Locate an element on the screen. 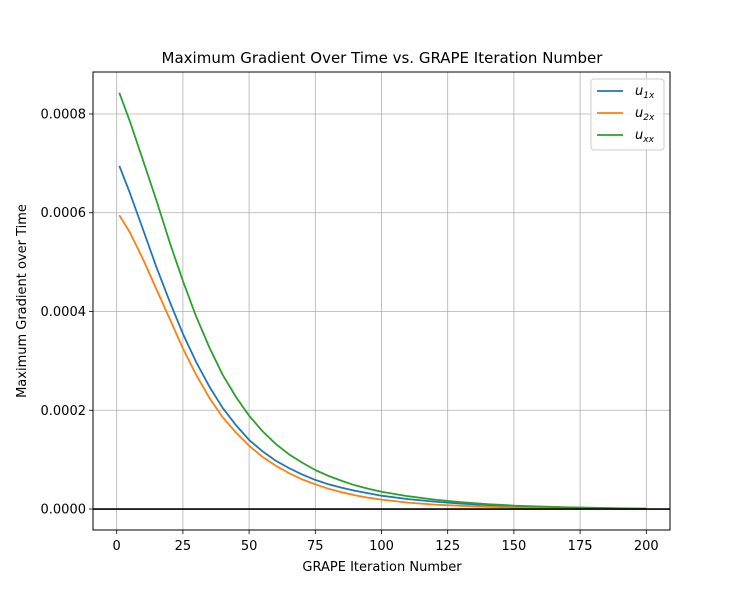  x-tick-label: 0 is located at coordinates (117, 546).